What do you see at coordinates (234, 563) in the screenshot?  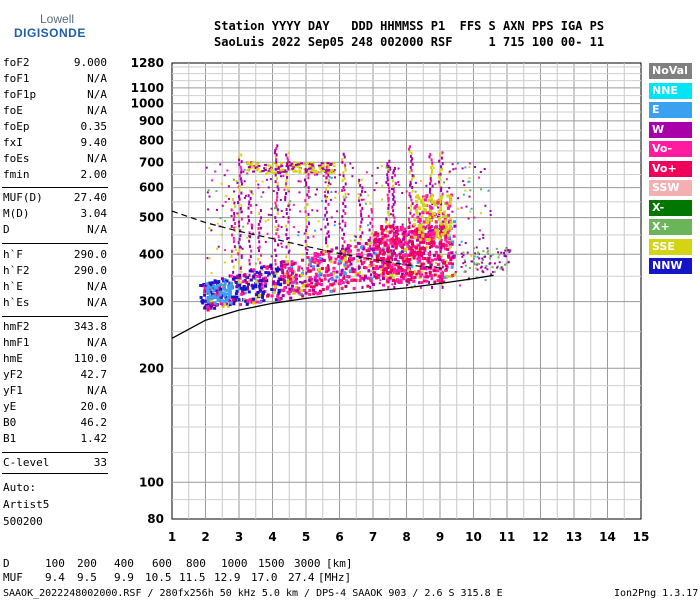 I see `d-value: 1000` at bounding box center [234, 563].